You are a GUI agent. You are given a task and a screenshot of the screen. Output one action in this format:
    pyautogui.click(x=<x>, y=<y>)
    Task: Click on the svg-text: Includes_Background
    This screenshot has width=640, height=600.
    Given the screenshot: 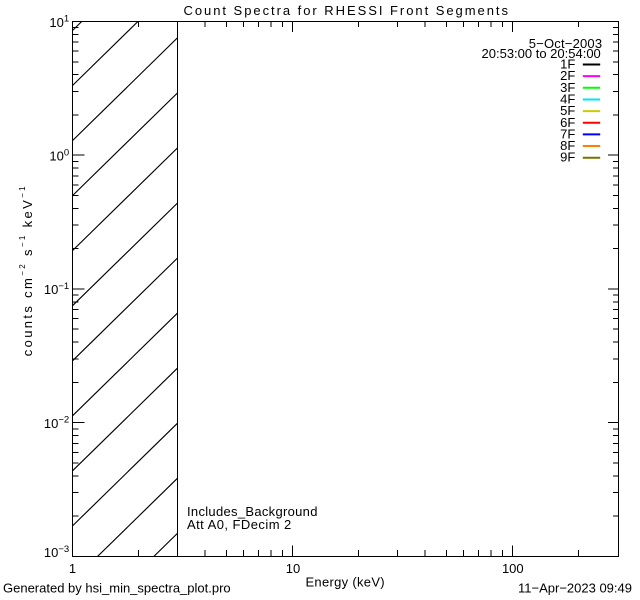 What is the action you would take?
    pyautogui.click(x=252, y=511)
    